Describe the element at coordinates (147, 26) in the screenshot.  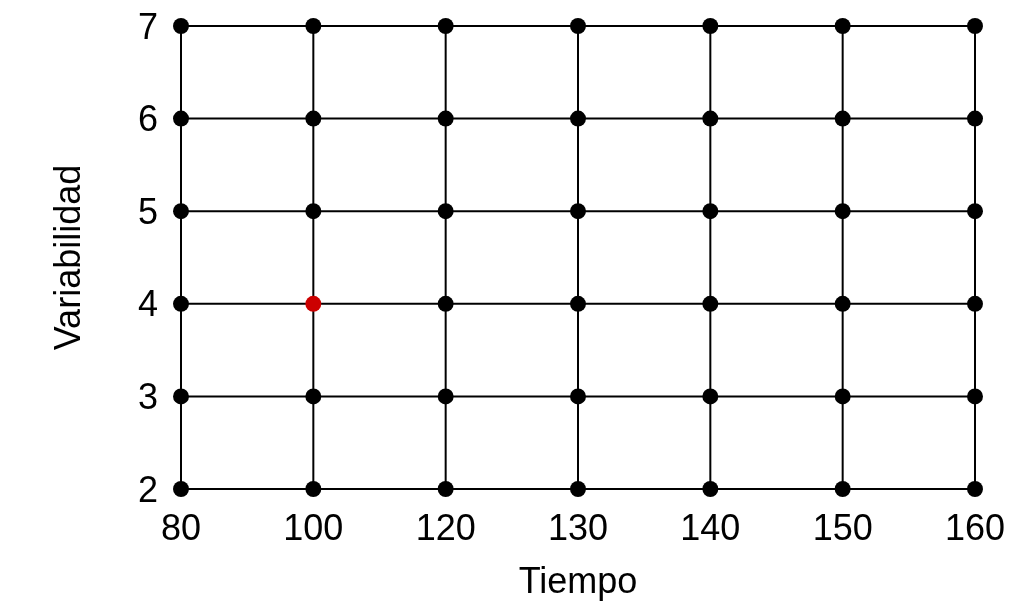
I see `y-tick-label: 7` at that location.